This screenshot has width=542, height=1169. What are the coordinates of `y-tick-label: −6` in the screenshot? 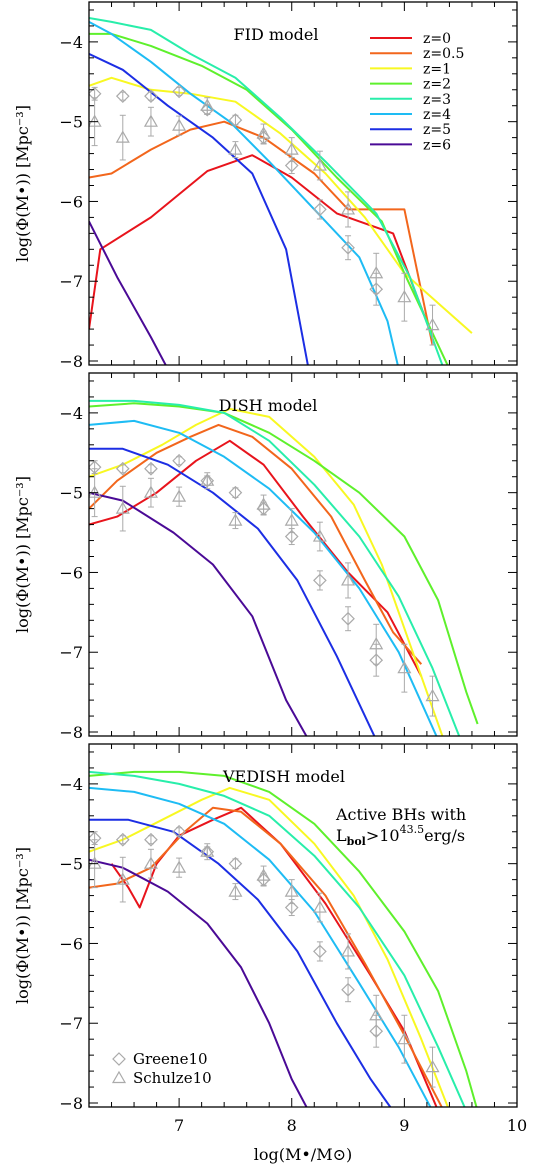 It's located at (71, 572).